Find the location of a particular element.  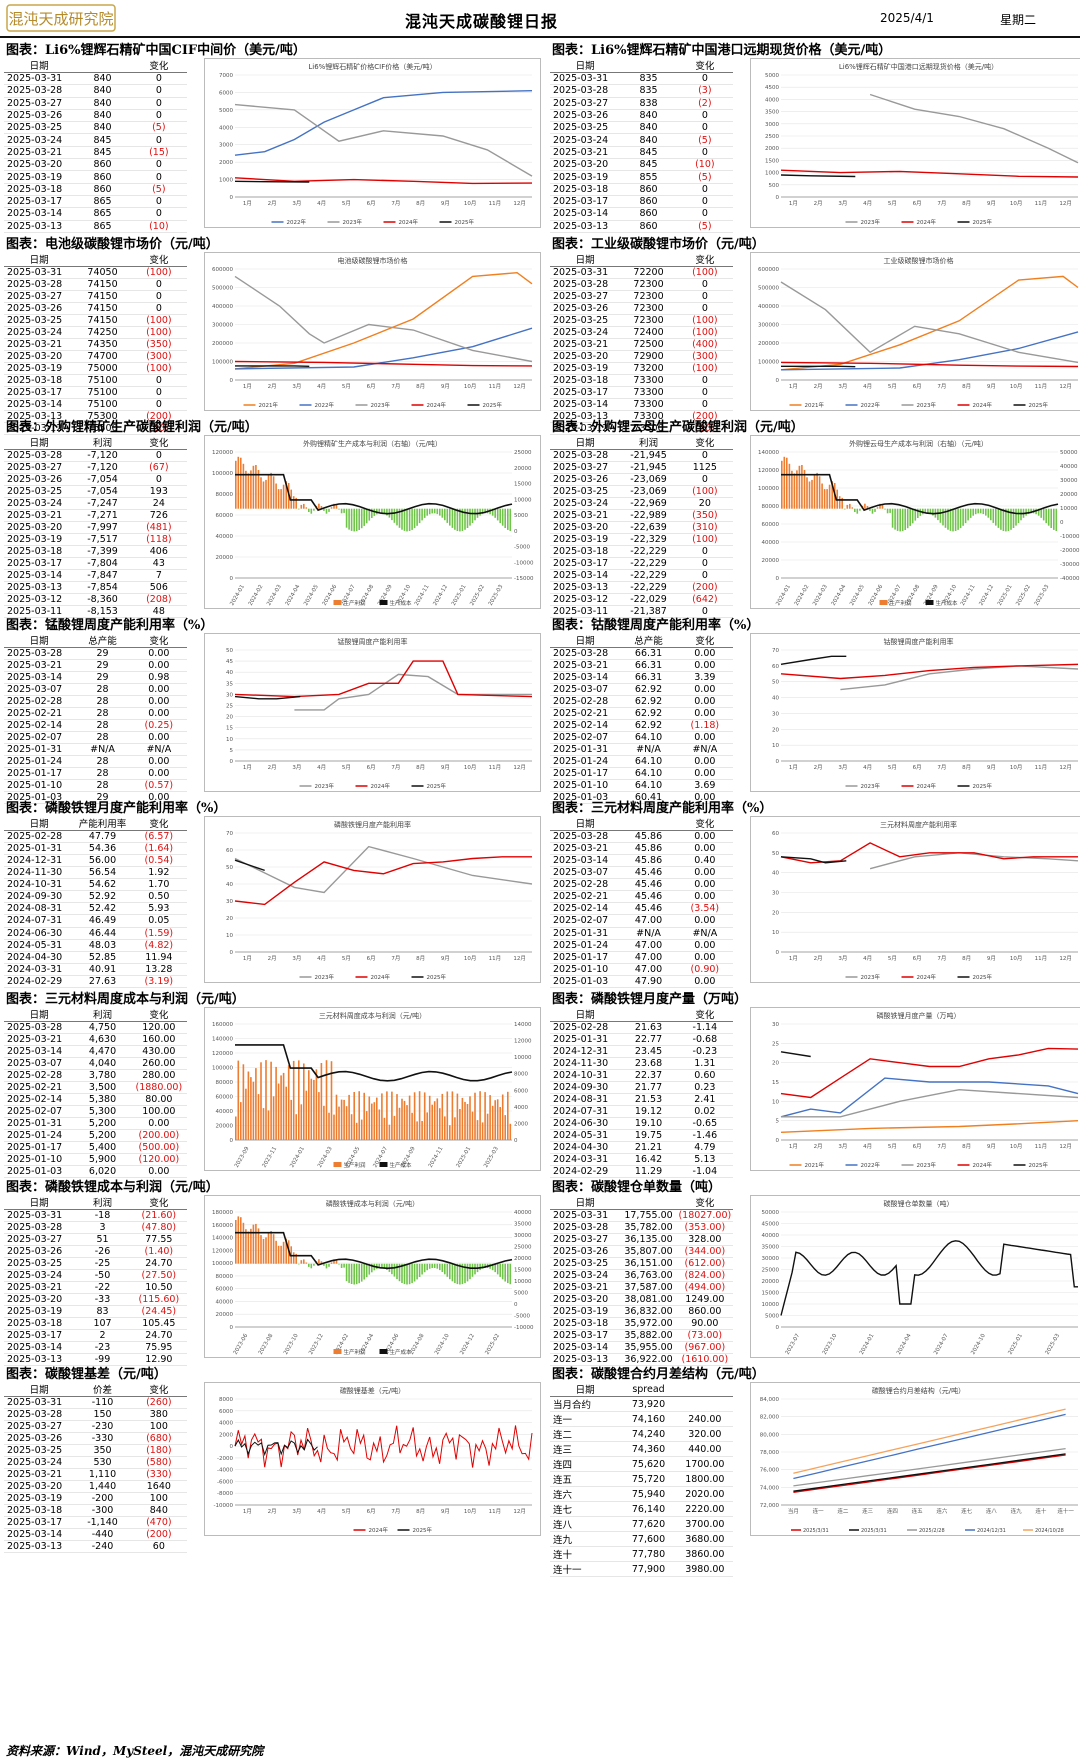

table-row: 2025-03-14 -23 75.95 is located at coordinates (95, 1347).